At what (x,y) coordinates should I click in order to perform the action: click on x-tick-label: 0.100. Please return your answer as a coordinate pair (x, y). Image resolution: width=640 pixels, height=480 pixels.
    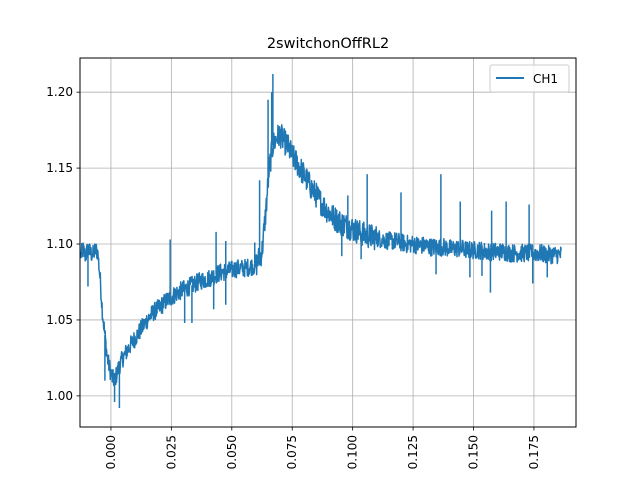
    Looking at the image, I should click on (353, 452).